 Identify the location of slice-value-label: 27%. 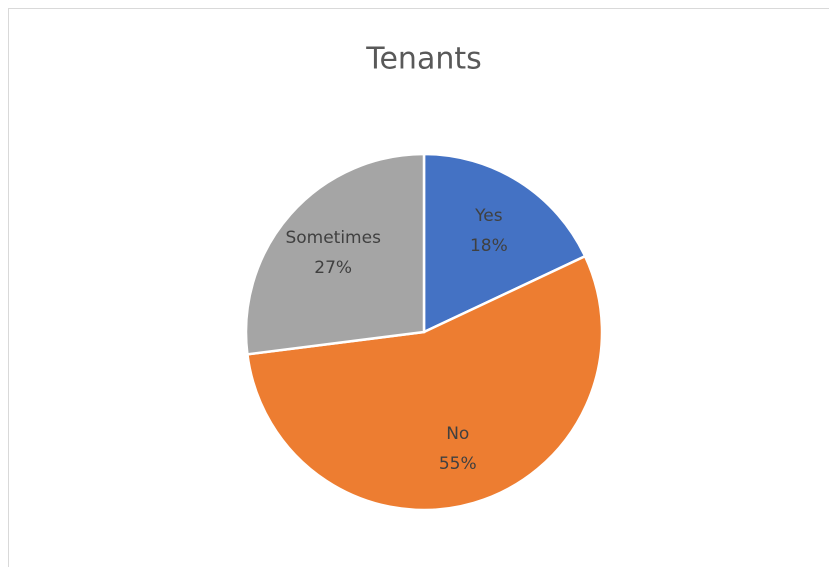
(333, 268).